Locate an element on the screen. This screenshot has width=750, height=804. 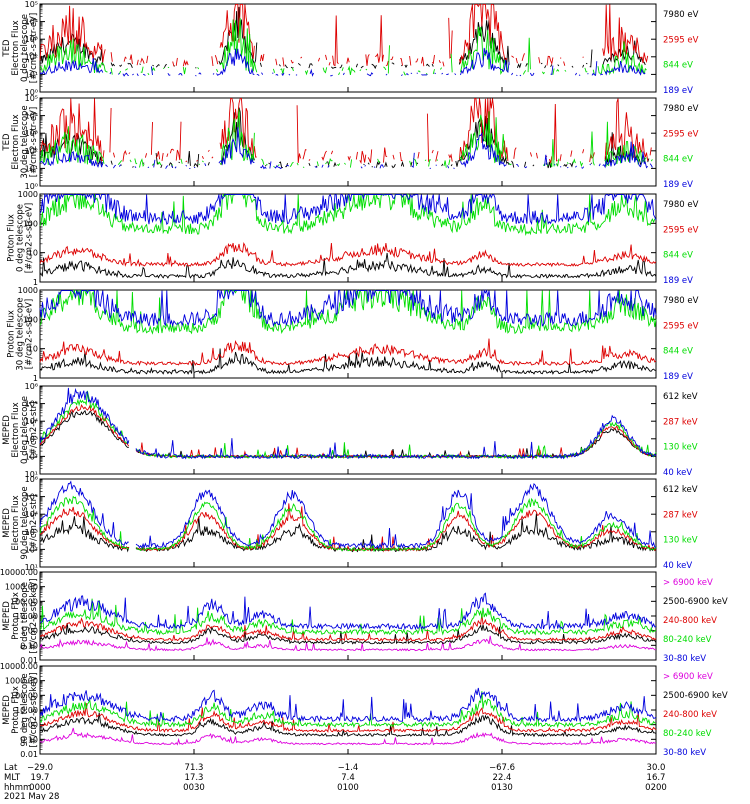
legend-entry: 40 keV is located at coordinates (677, 473).